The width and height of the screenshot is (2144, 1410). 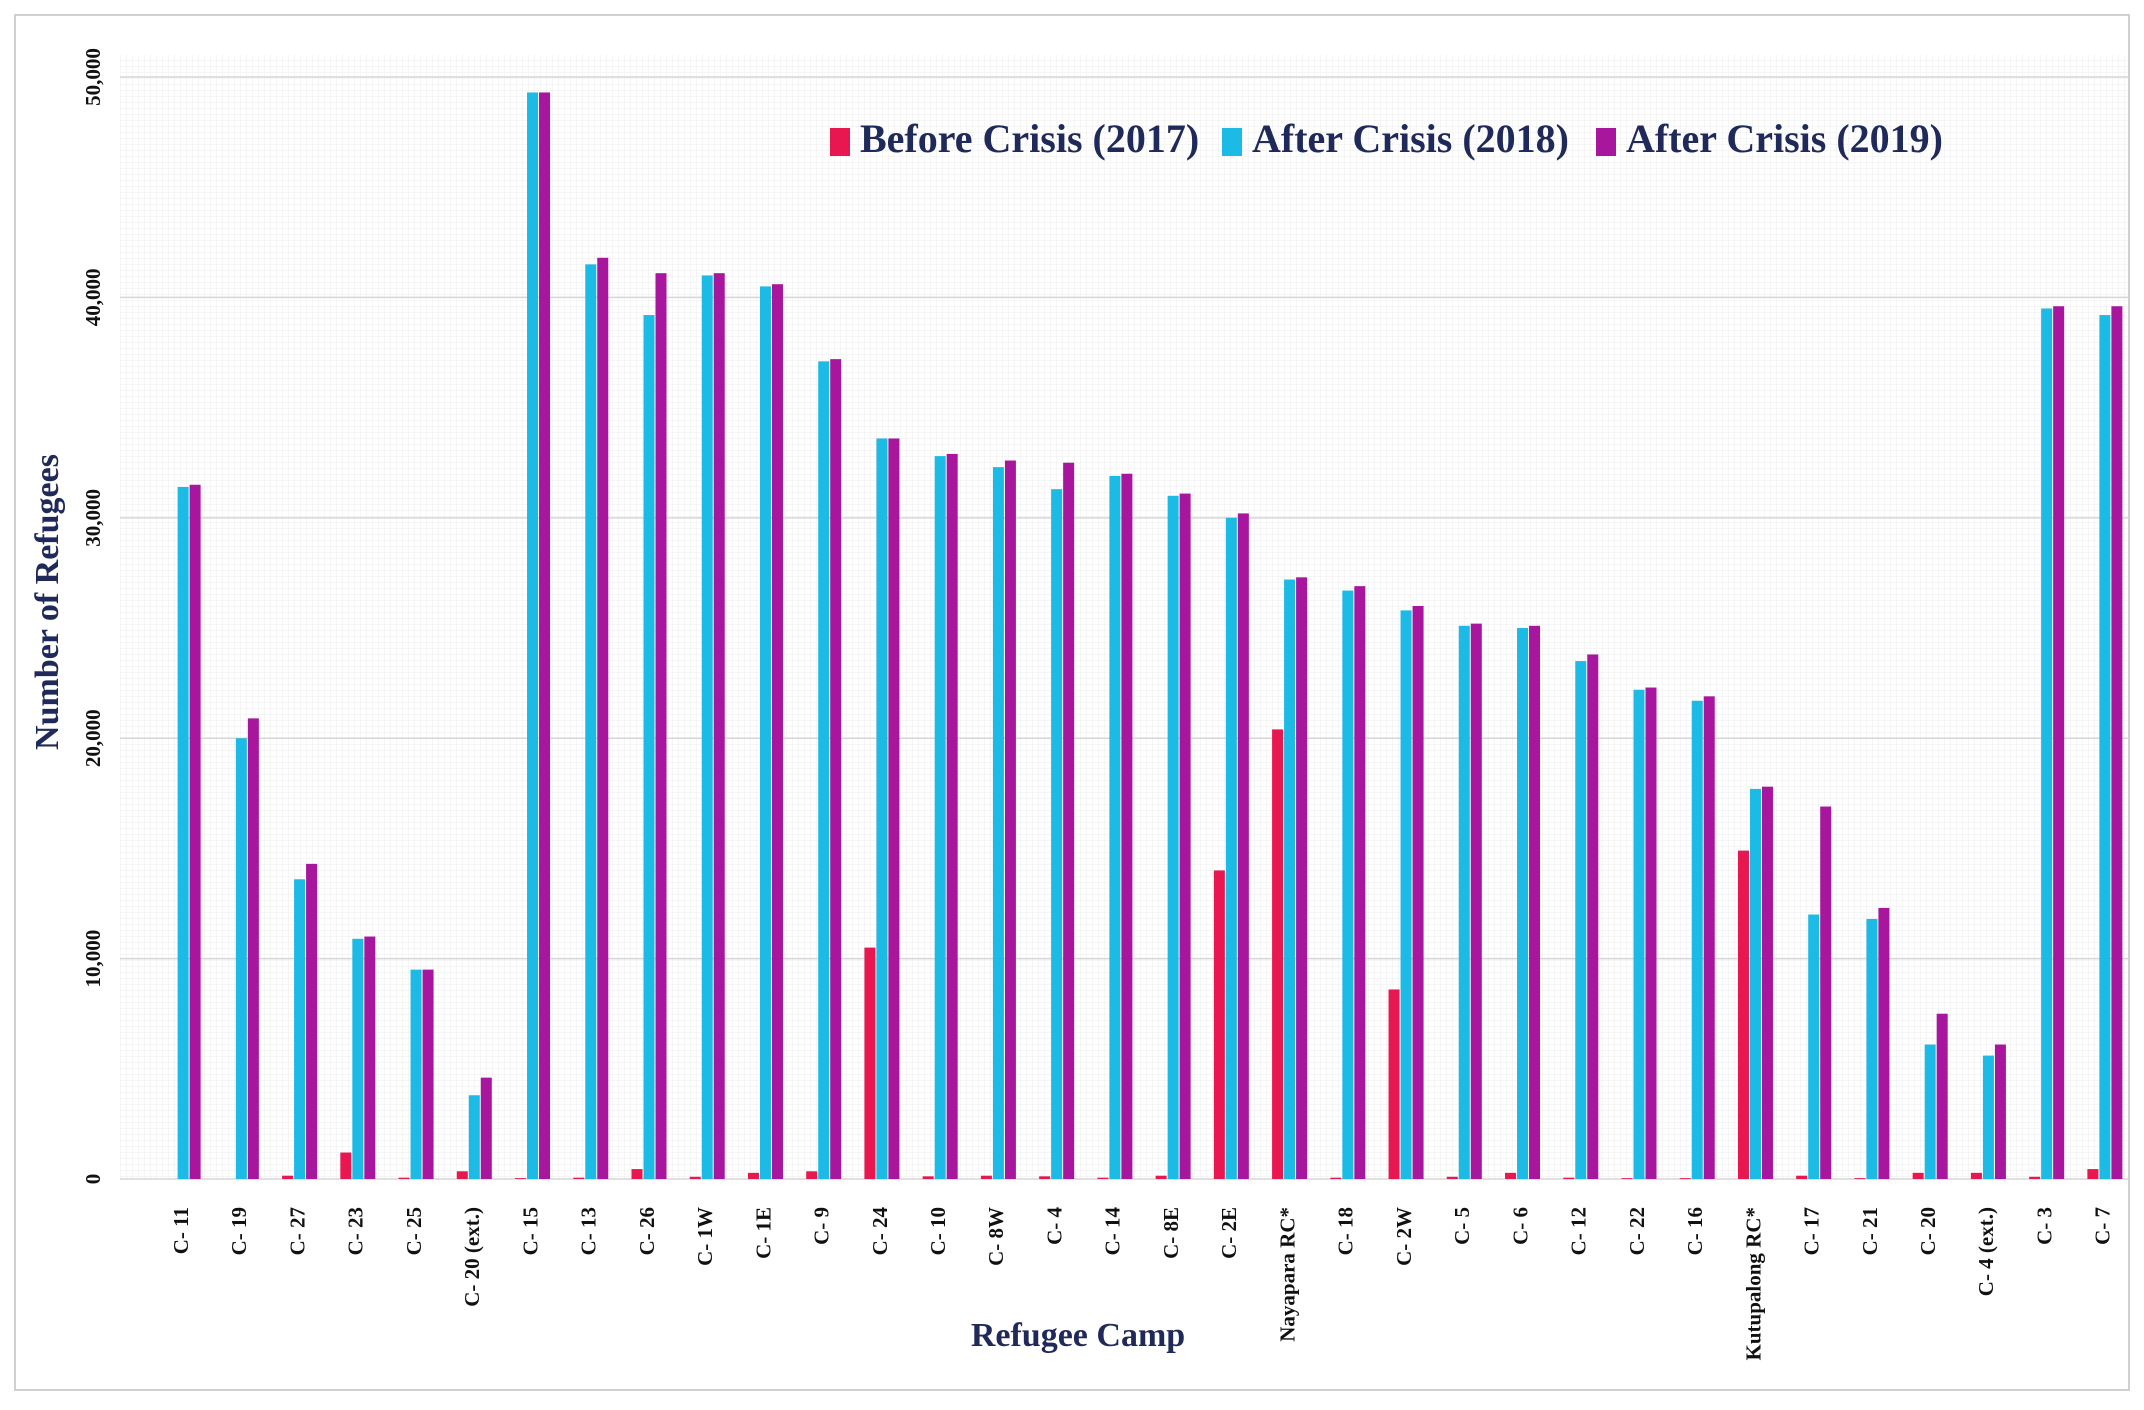 I want to click on x-axis-title: Refugee Camp, so click(x=1078, y=1335).